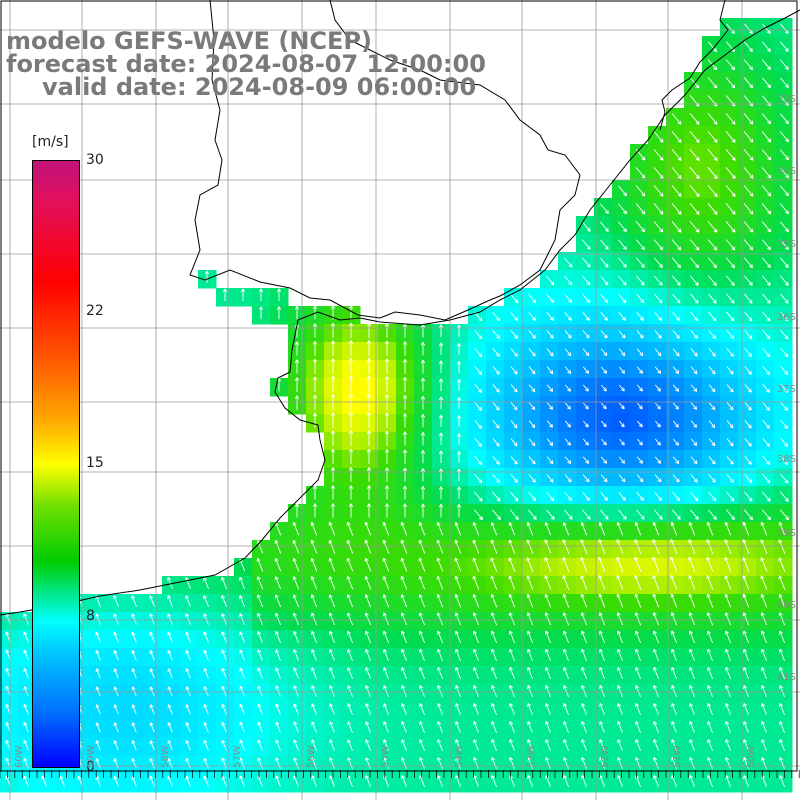  I want to click on longitude-label: 60W, so click(19, 756).